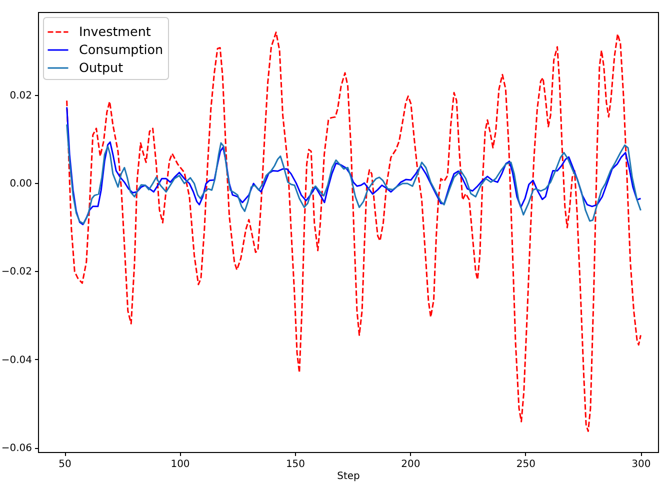 The image size is (661, 484). Describe the element at coordinates (21, 184) in the screenshot. I see `y-tick-label: 0.00` at that location.